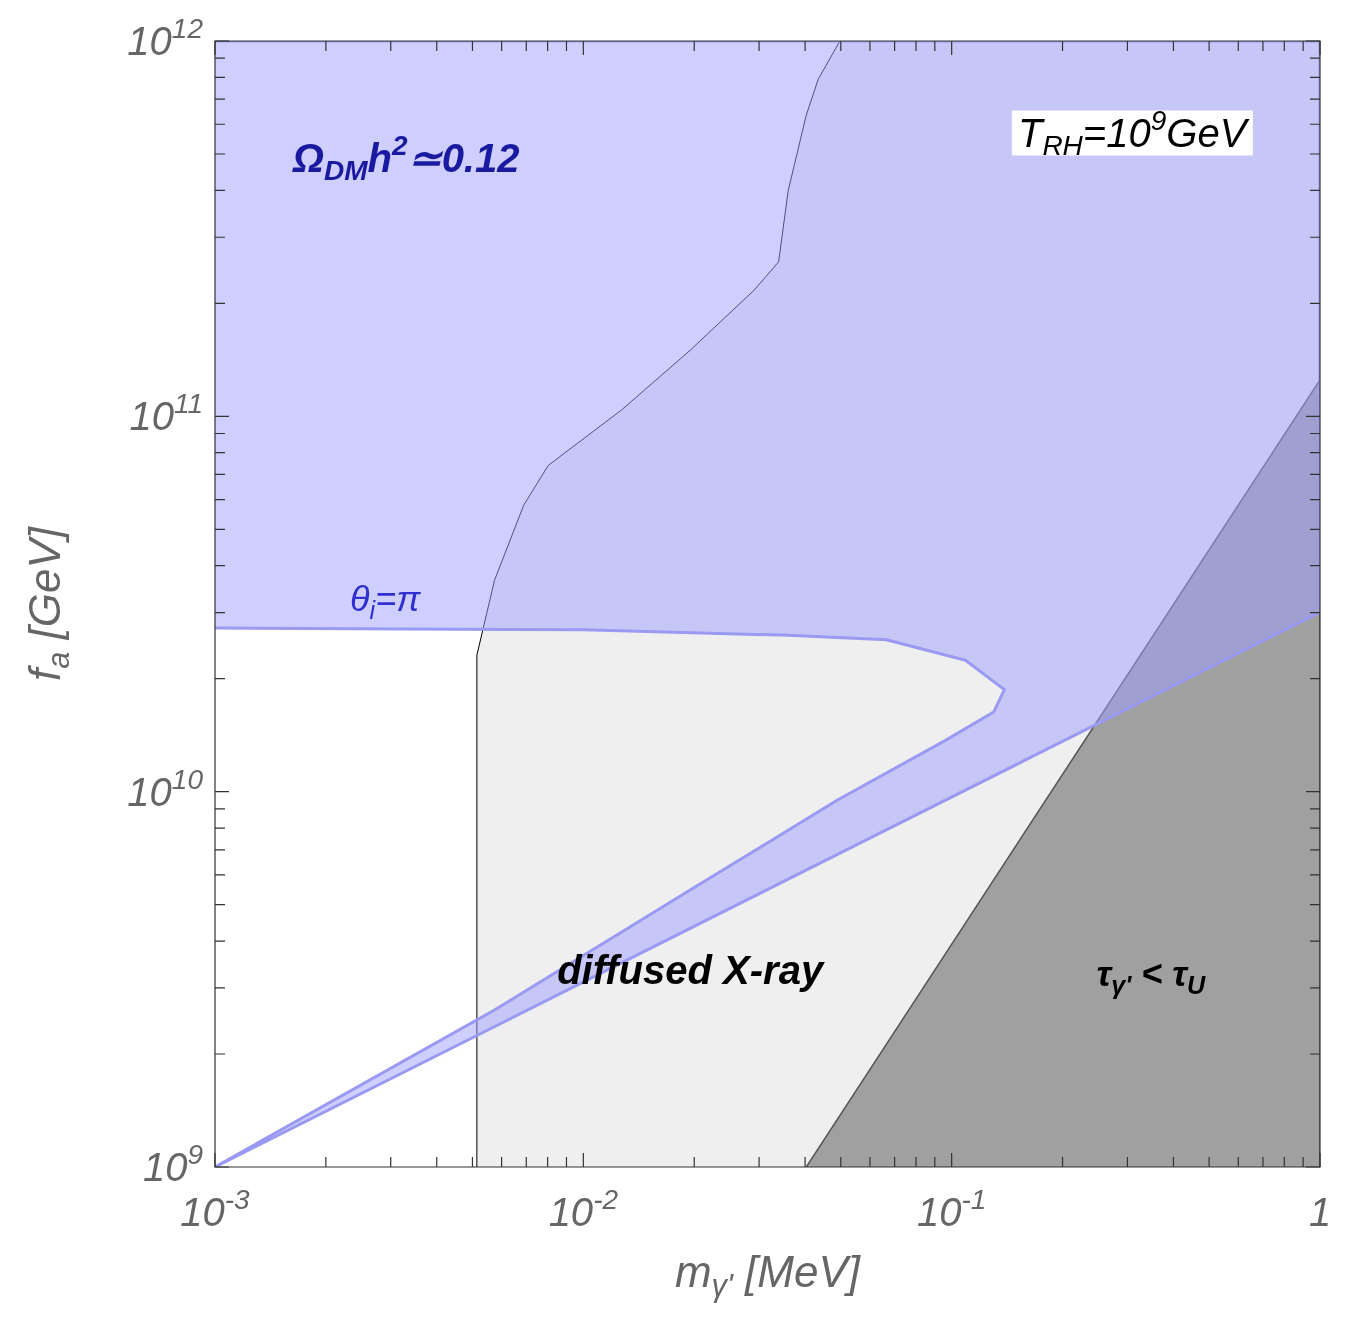 This screenshot has height=1319, width=1345. I want to click on annotation: Ω$_{DM}$h$^{2}$≃0.12, so click(406, 158).